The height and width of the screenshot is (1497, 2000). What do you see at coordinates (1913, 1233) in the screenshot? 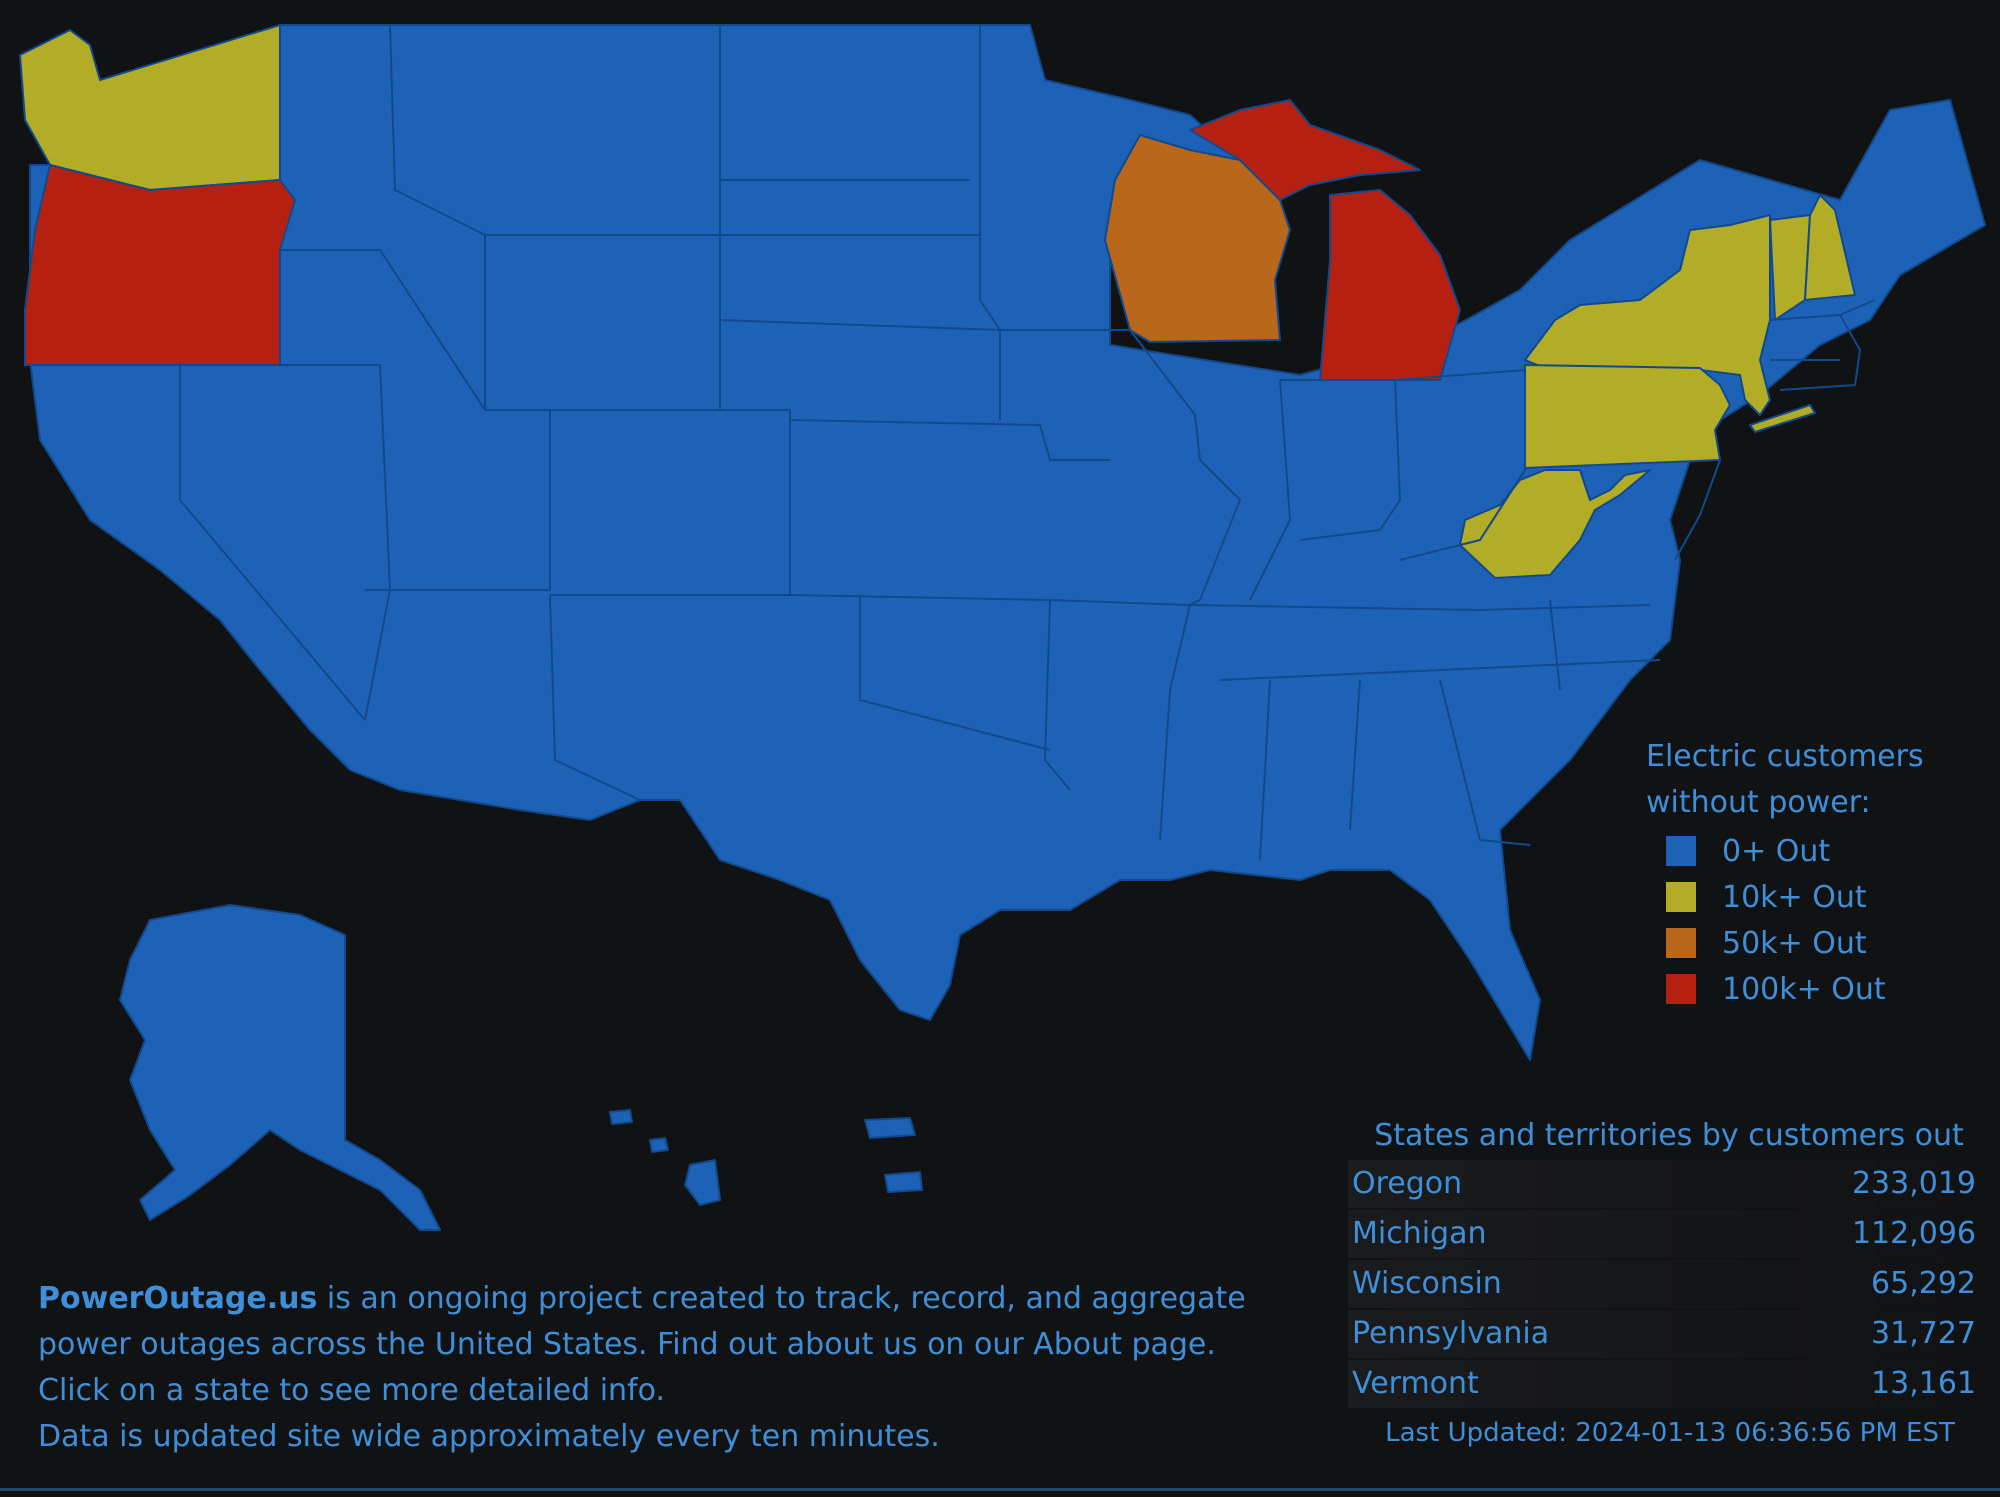
I see `row-count: 112,096` at bounding box center [1913, 1233].